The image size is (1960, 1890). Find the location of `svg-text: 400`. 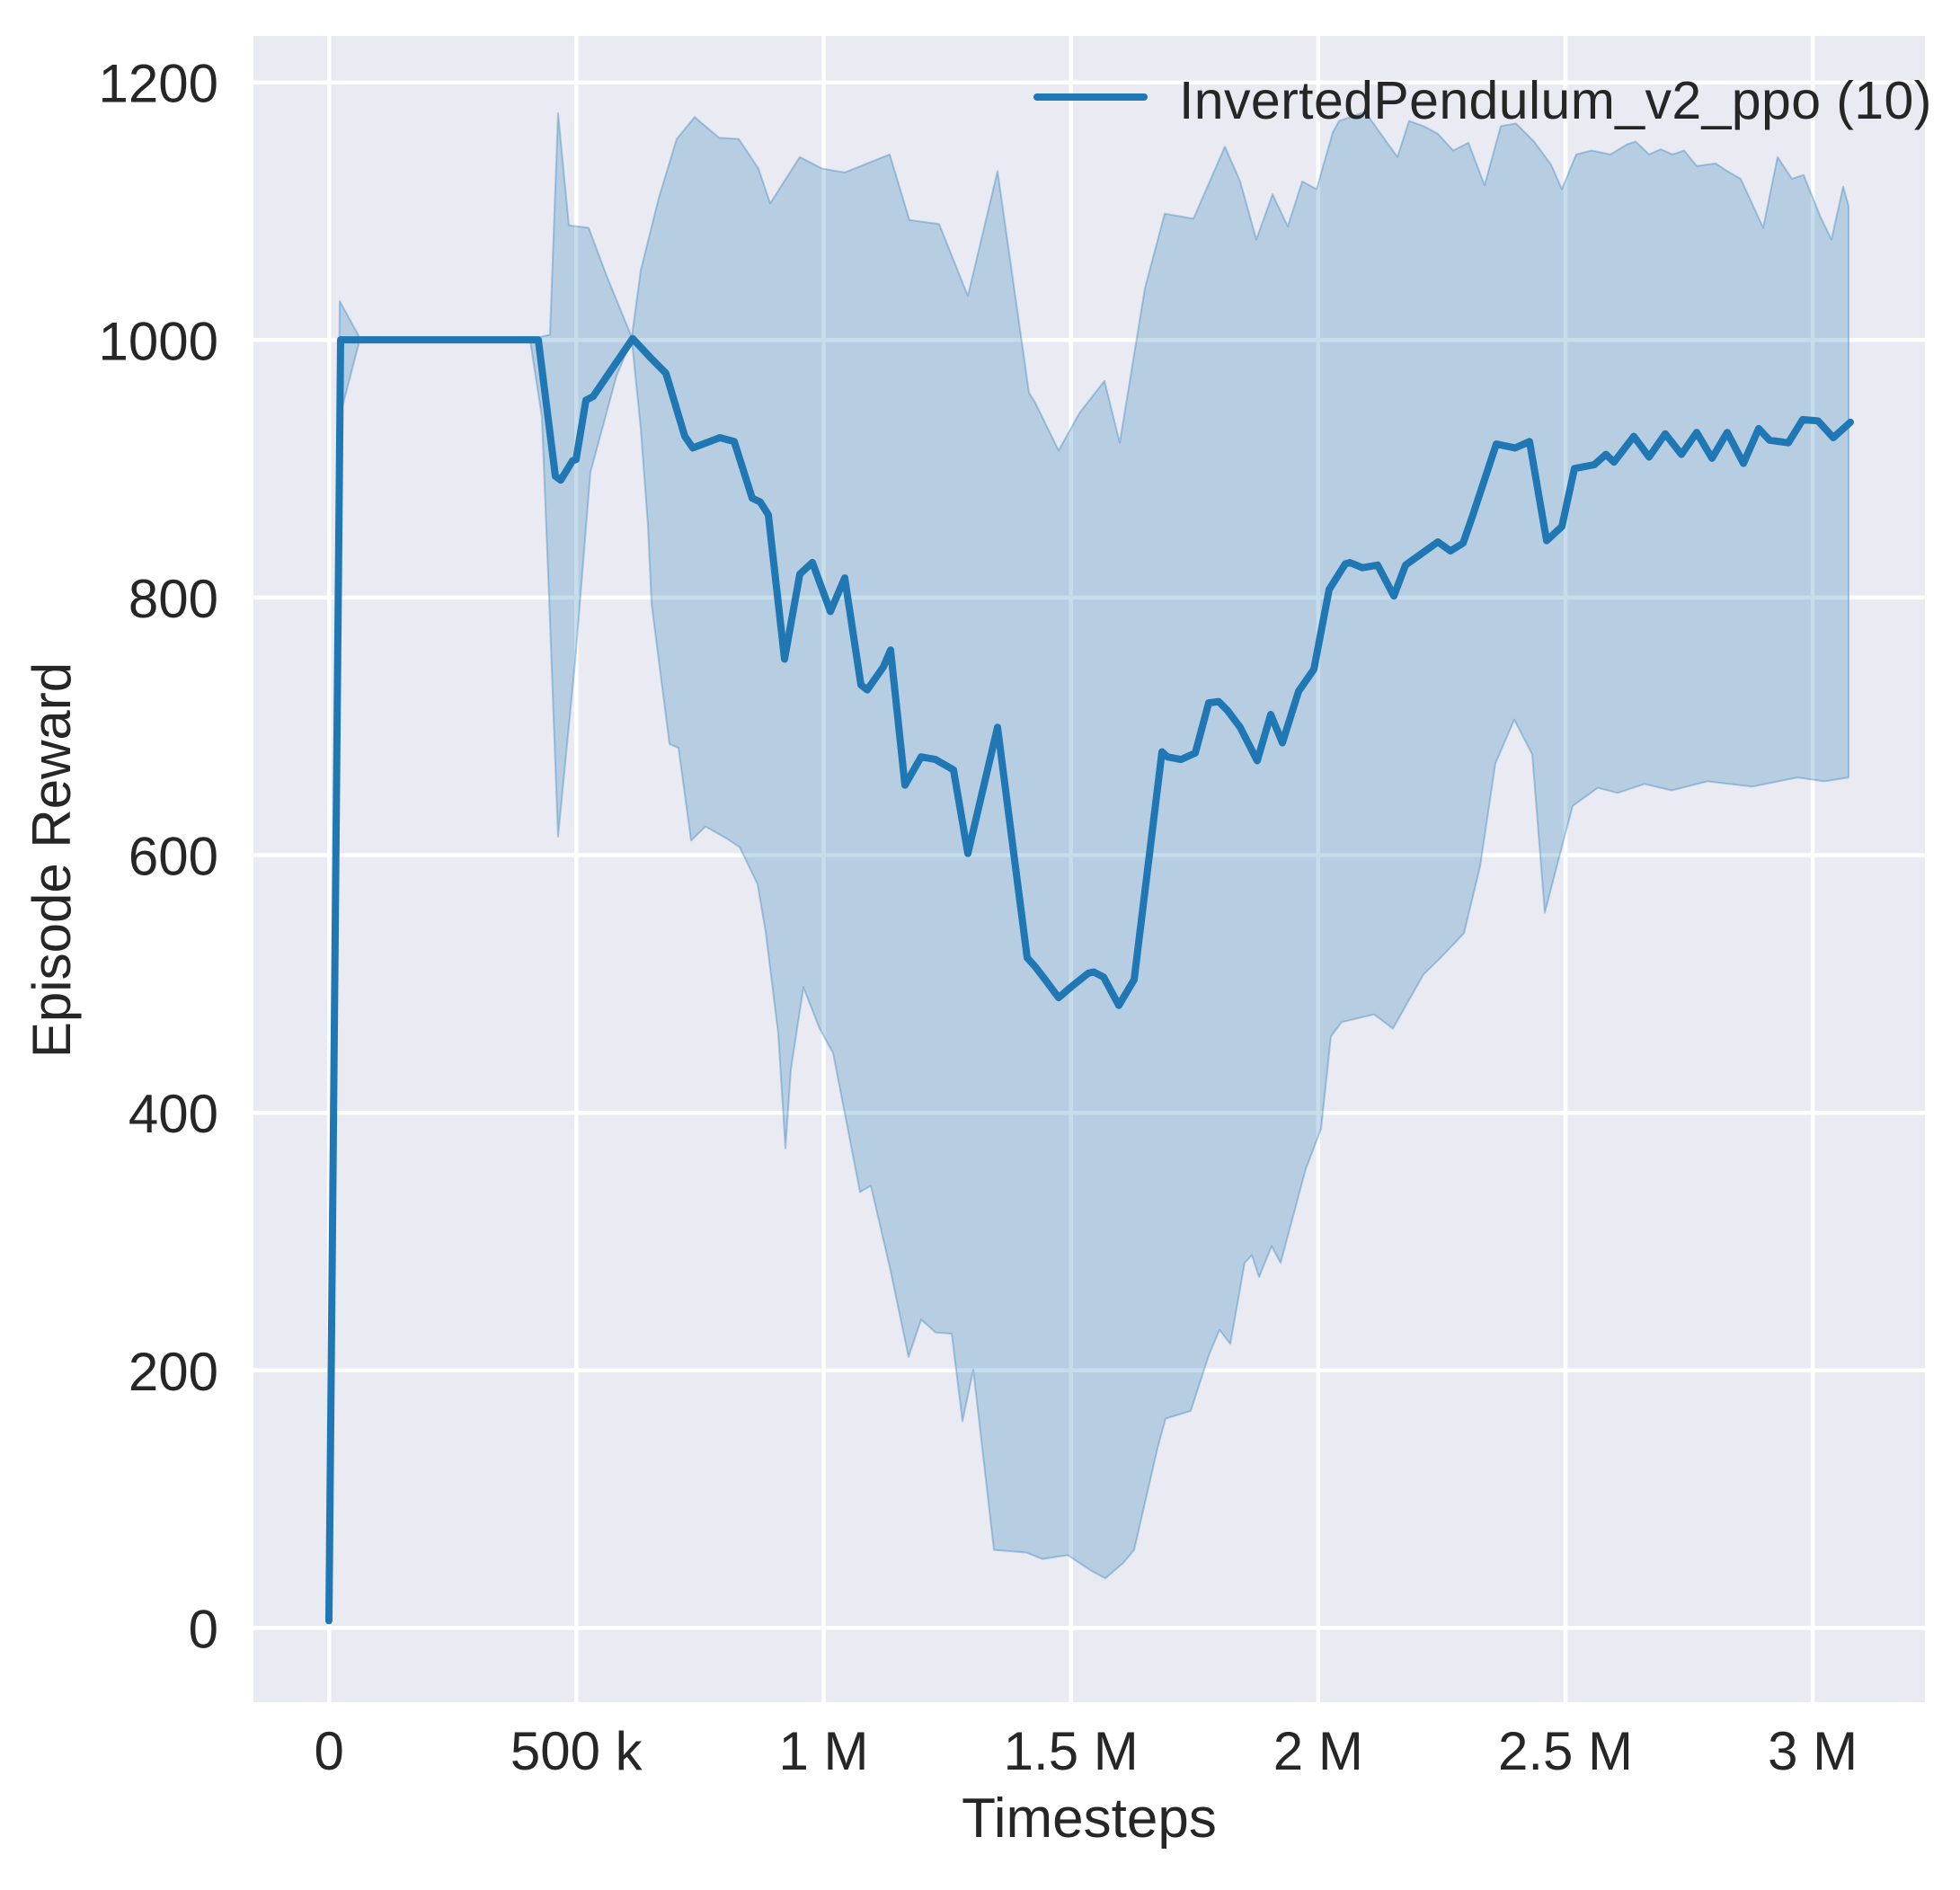

svg-text: 400 is located at coordinates (174, 1114).